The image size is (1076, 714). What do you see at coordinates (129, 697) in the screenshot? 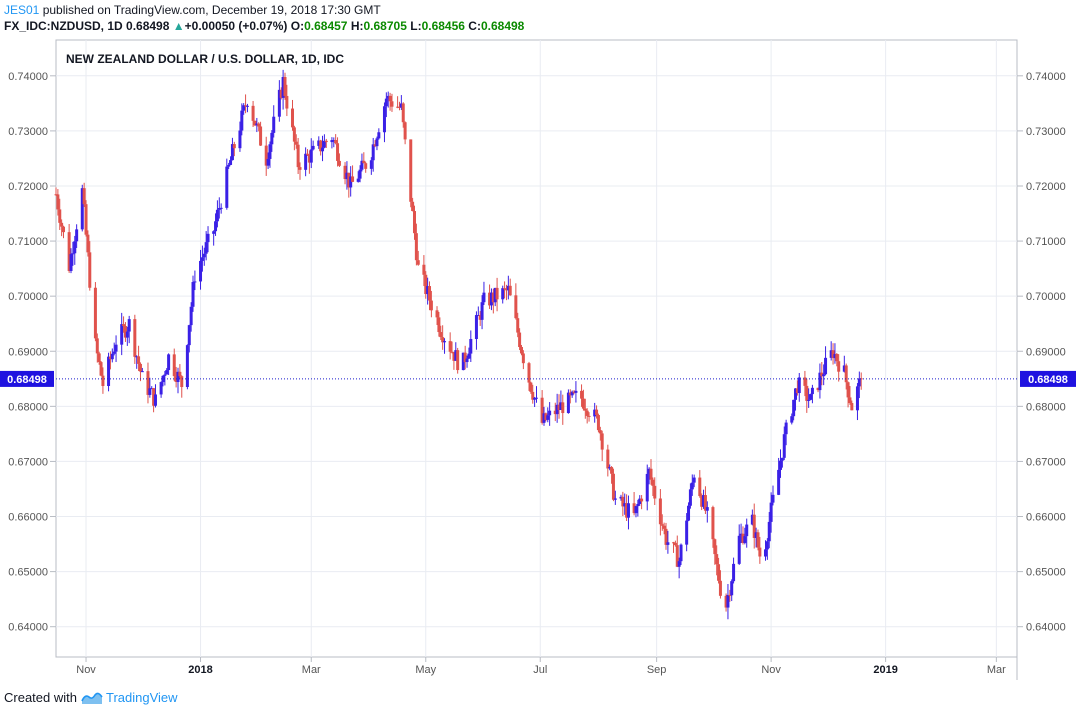
I see `tradingview-brand: TradingView` at bounding box center [129, 697].